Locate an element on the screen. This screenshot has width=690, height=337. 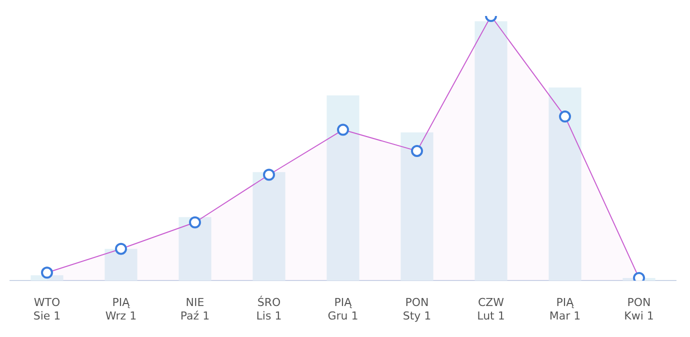
x-tick-label: CZW Lut 1 is located at coordinates (491, 309).